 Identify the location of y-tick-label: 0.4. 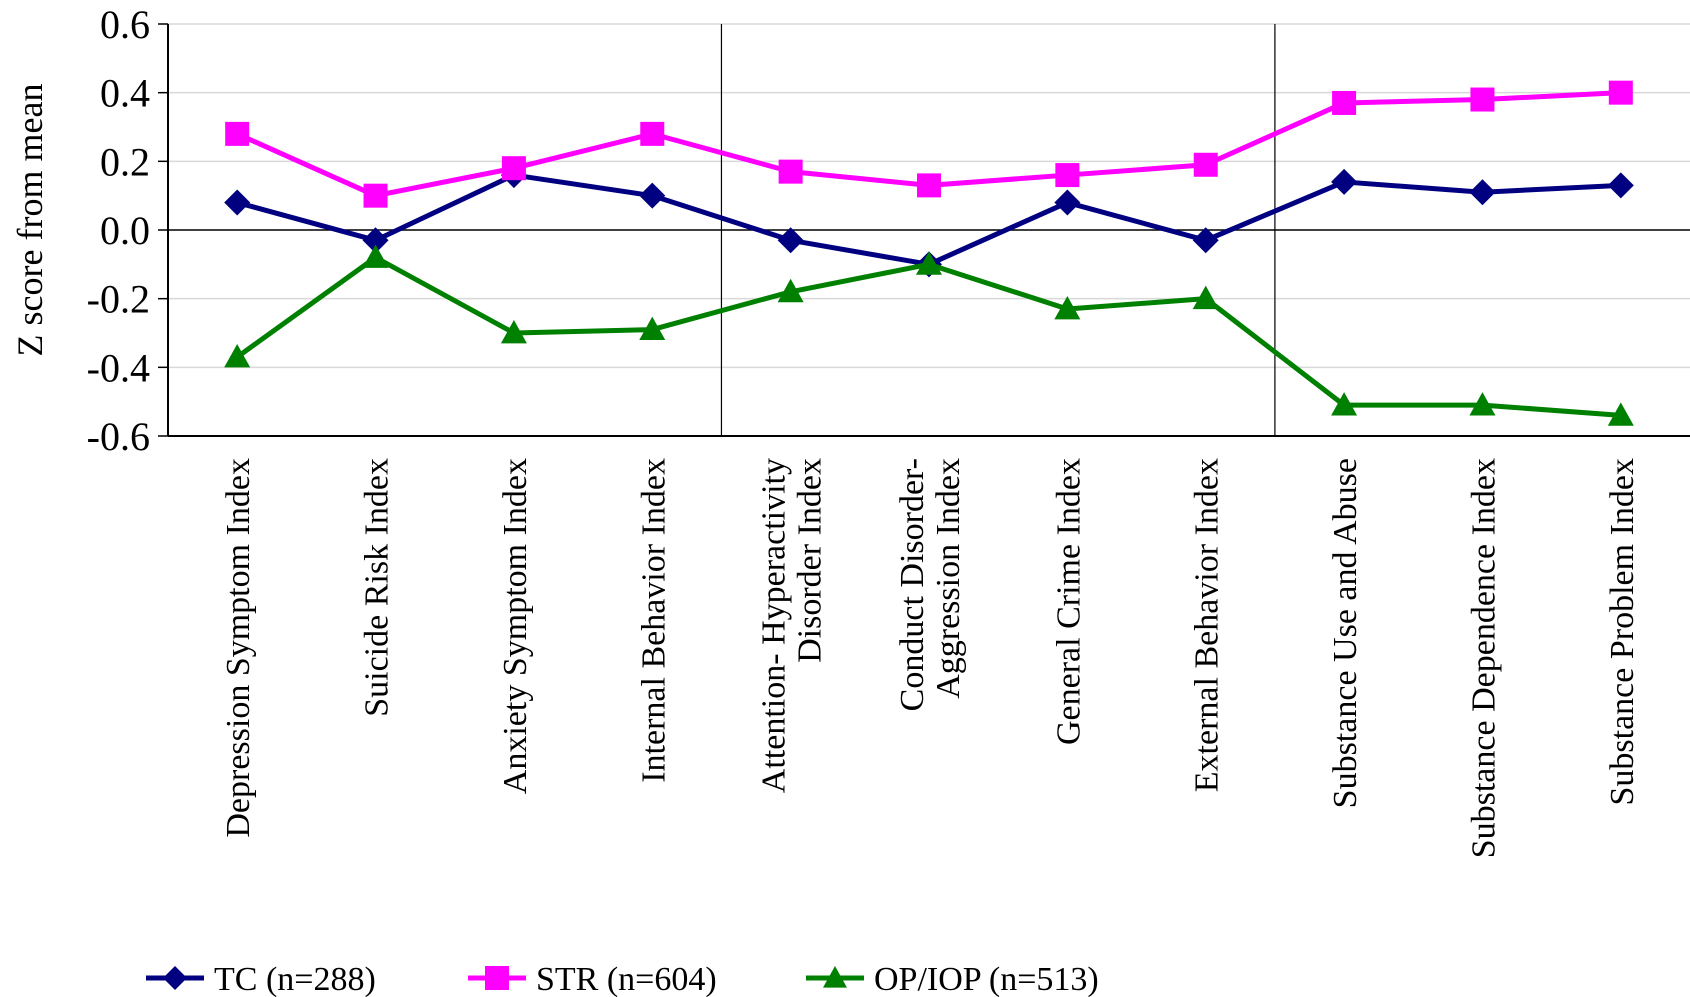
(125, 93).